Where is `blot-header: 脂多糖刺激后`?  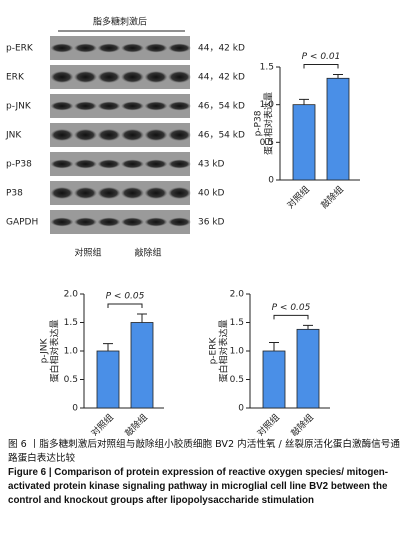
blot-header: 脂多糖刺激后 is located at coordinates (120, 22).